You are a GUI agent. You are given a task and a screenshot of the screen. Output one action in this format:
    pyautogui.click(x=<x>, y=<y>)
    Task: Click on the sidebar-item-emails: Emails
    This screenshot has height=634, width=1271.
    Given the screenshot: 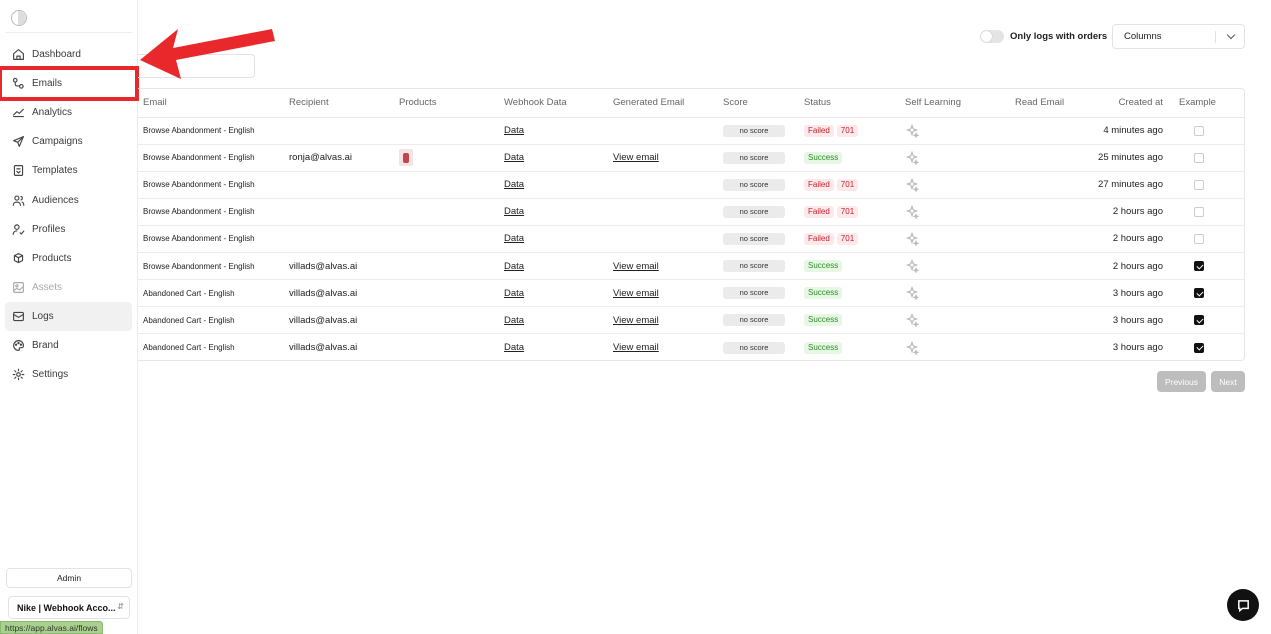 What is the action you would take?
    pyautogui.click(x=69, y=84)
    